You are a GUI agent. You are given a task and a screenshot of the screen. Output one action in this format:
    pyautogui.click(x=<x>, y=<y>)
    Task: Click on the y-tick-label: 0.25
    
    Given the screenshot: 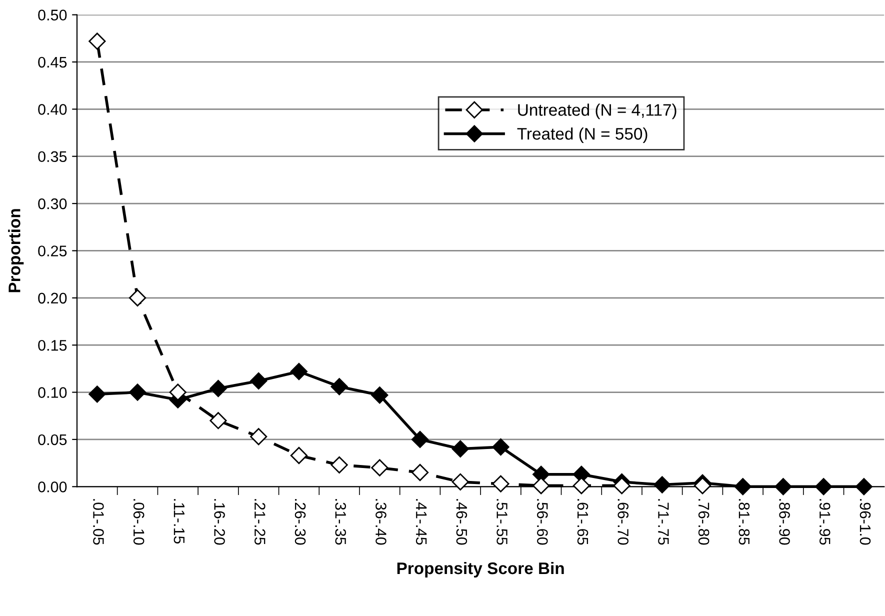 What is the action you would take?
    pyautogui.click(x=52, y=251)
    